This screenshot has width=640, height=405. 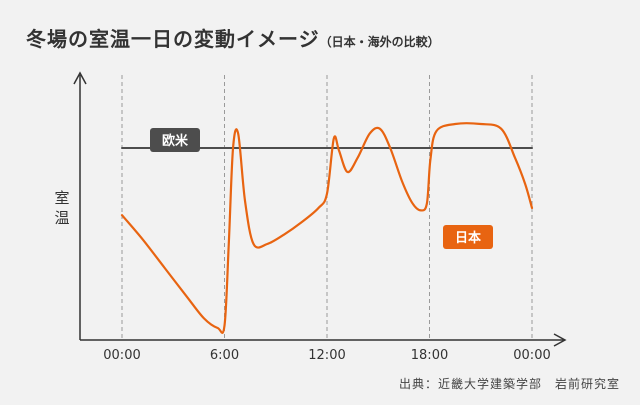 What do you see at coordinates (224, 355) in the screenshot?
I see `x-tick-label-1: 6:00` at bounding box center [224, 355].